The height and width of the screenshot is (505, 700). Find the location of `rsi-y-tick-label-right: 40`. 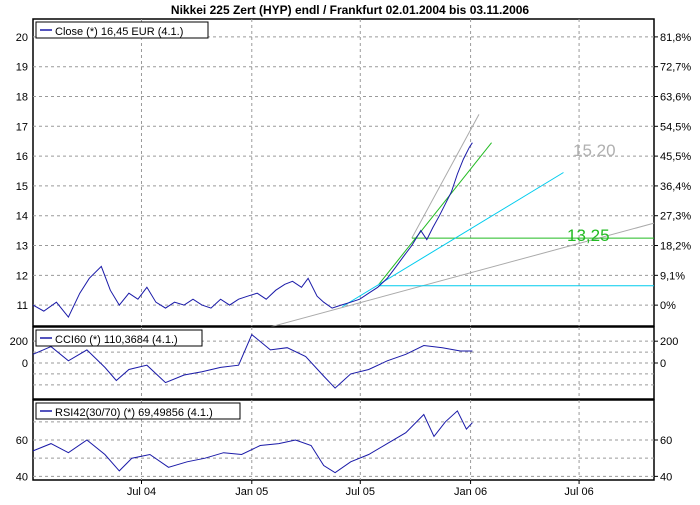

rsi-y-tick-label-right: 40 is located at coordinates (666, 477).